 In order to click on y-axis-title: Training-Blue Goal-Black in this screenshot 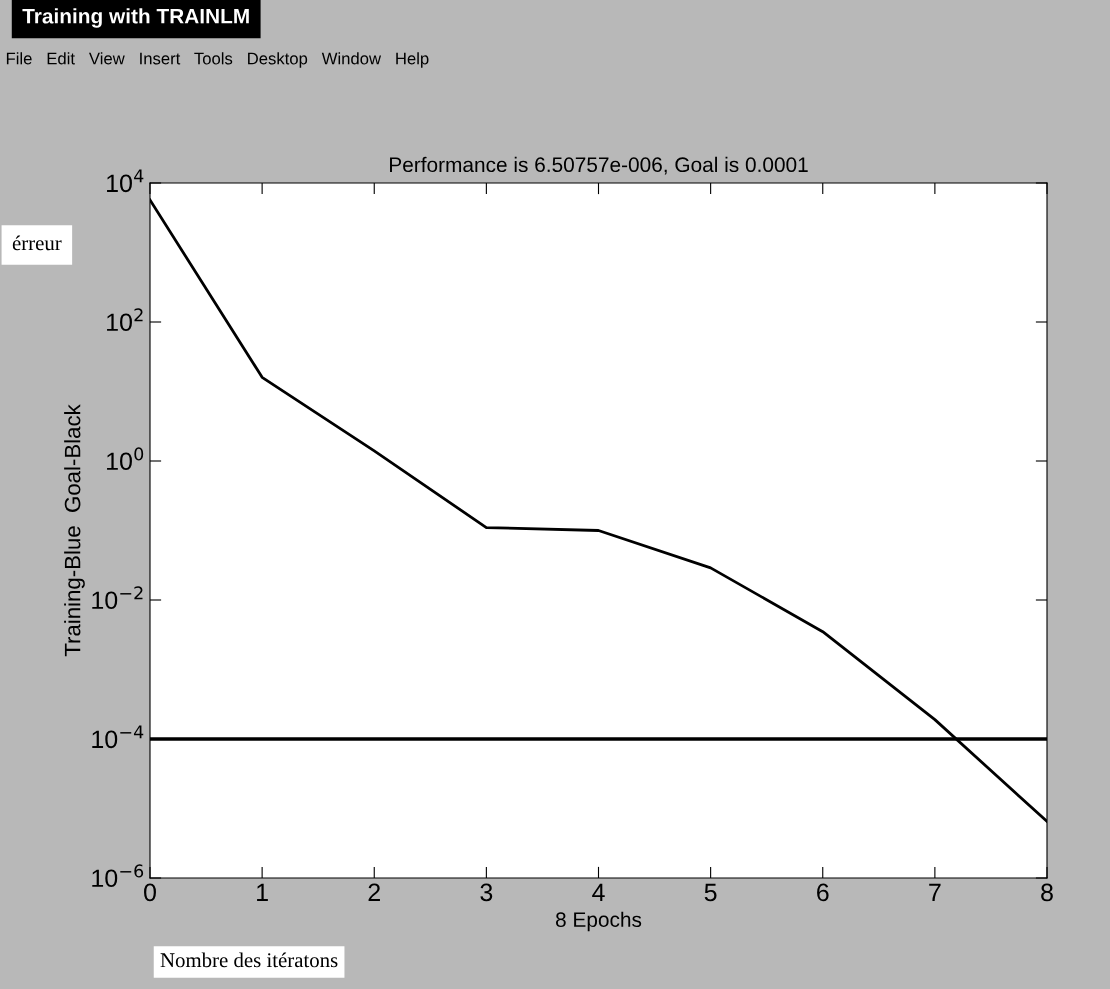, I will do `click(74, 530)`.